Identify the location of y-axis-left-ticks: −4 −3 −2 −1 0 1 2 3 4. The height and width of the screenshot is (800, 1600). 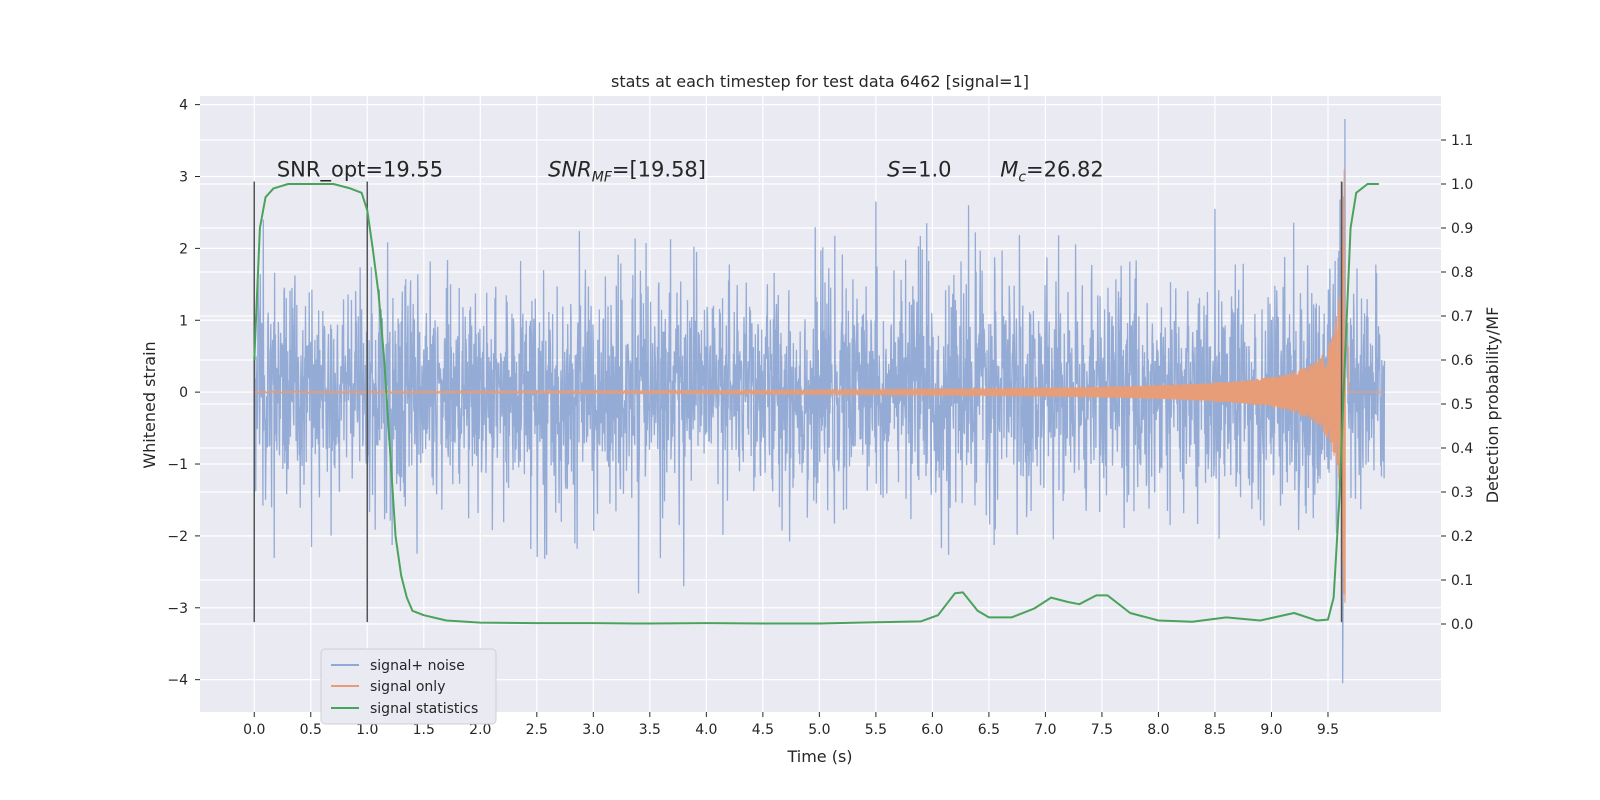
(183, 393).